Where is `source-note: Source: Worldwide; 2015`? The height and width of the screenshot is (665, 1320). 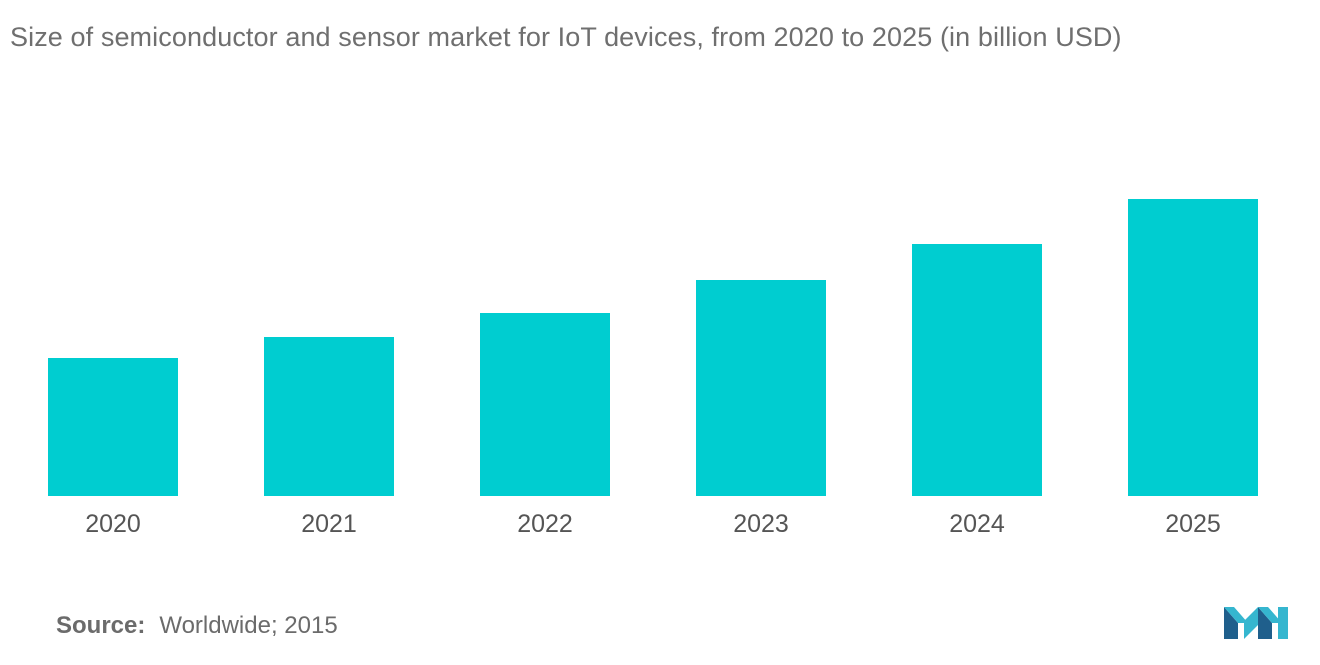
source-note: Source: Worldwide; 2015 is located at coordinates (197, 626).